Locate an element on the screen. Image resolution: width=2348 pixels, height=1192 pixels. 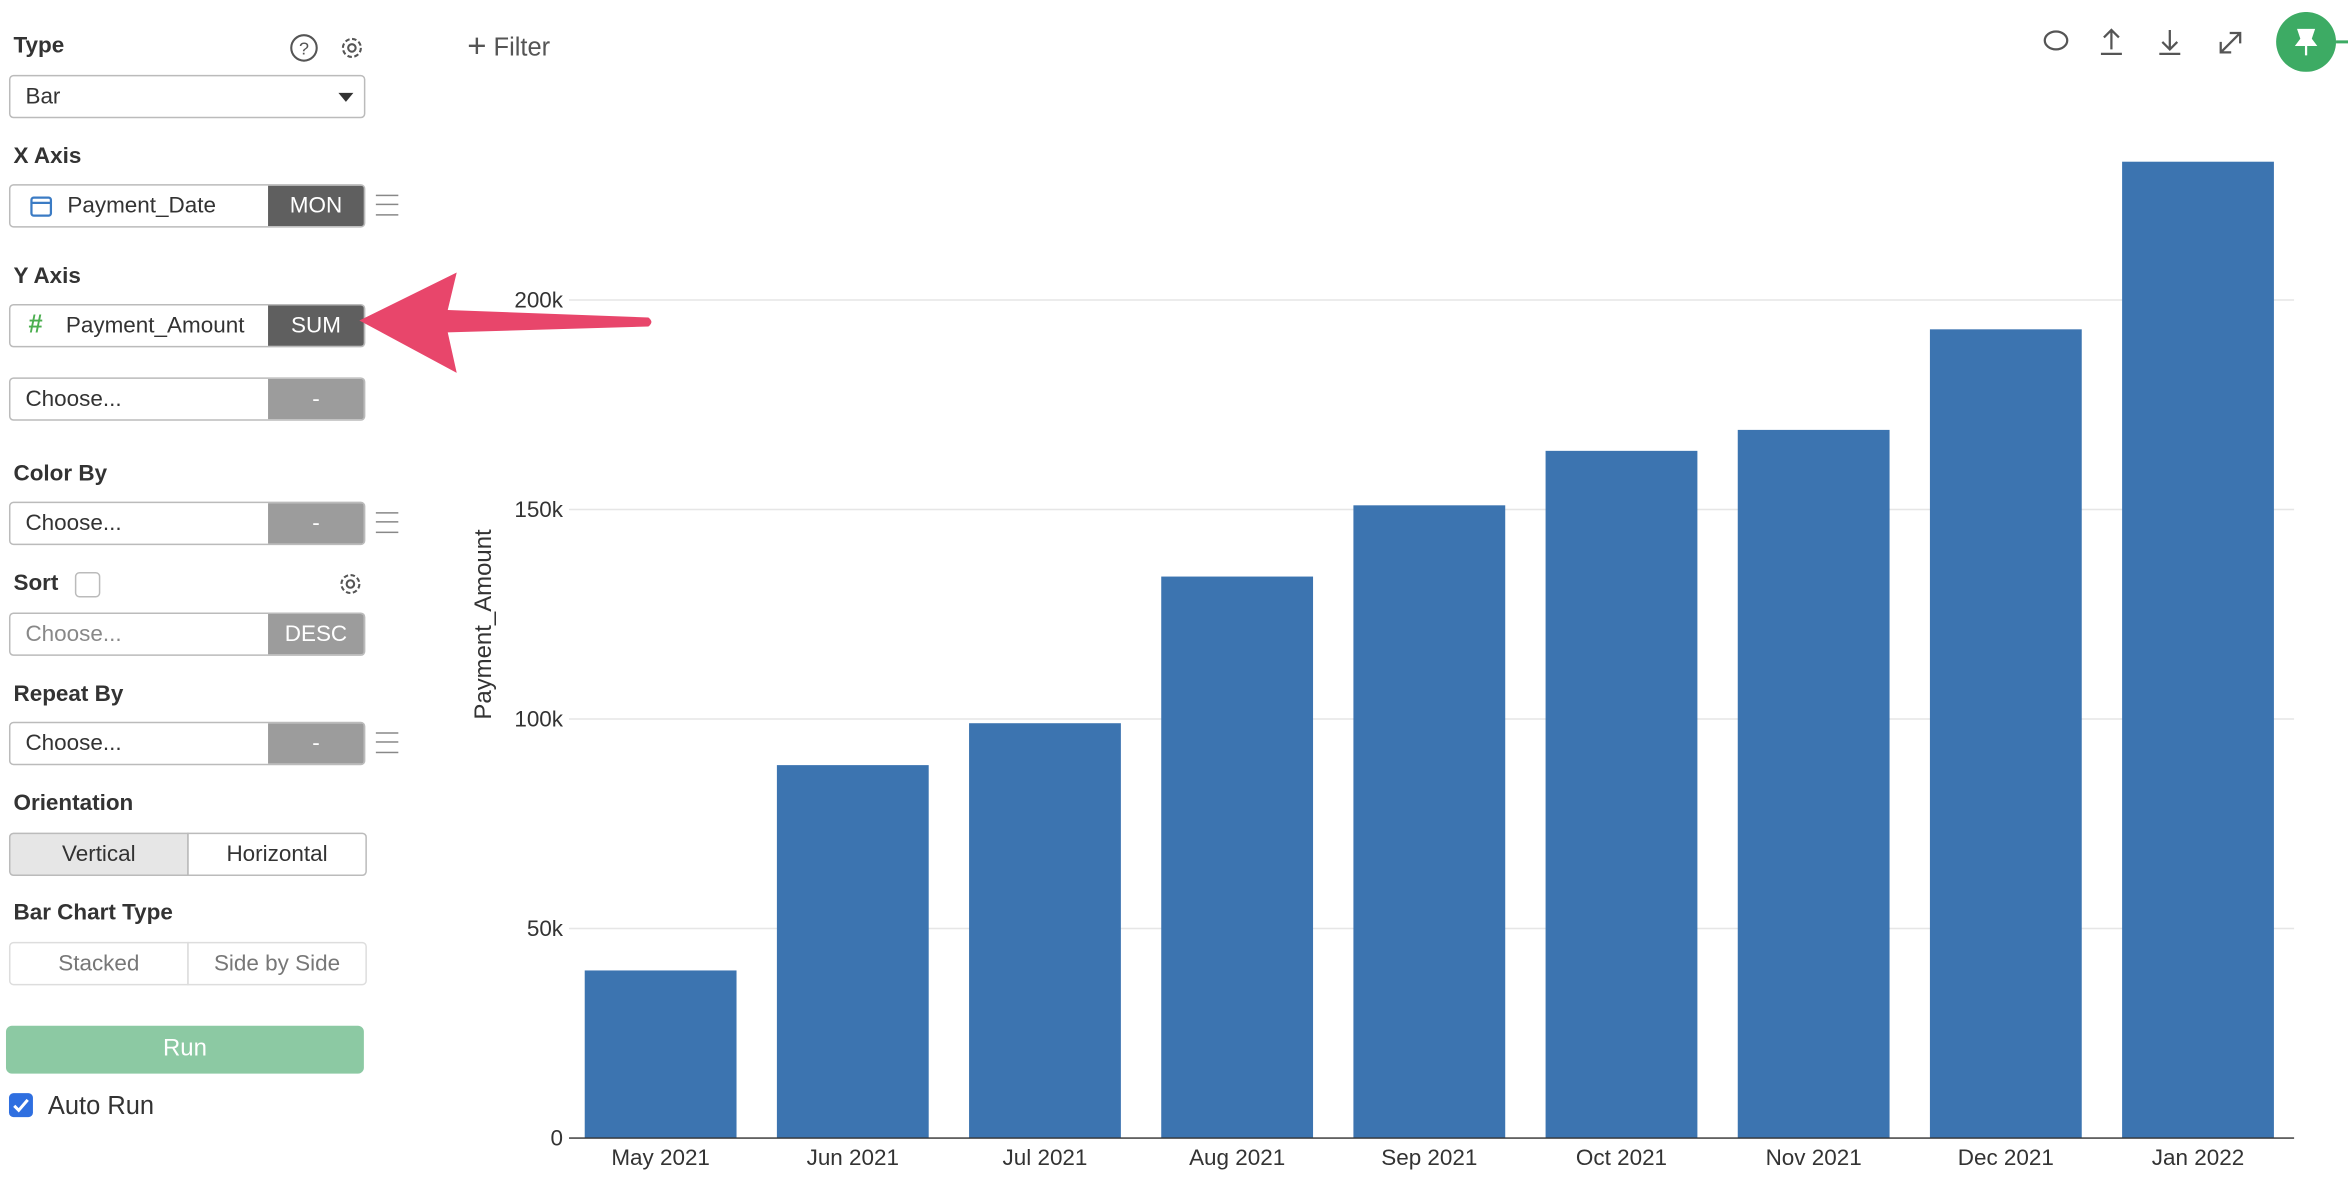
vertical-button: Vertical is located at coordinates (98, 854).